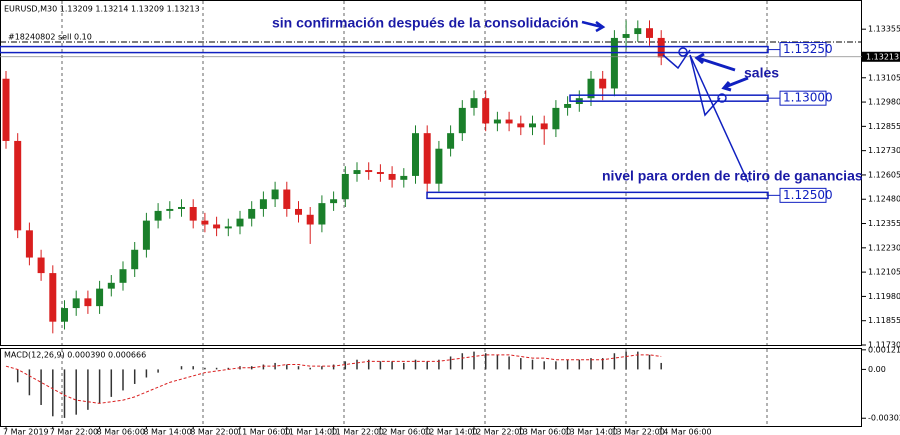 Image resolution: width=900 pixels, height=435 pixels. Describe the element at coordinates (884, 126) in the screenshot. I see `y-tick-label: 1.12855` at that location.